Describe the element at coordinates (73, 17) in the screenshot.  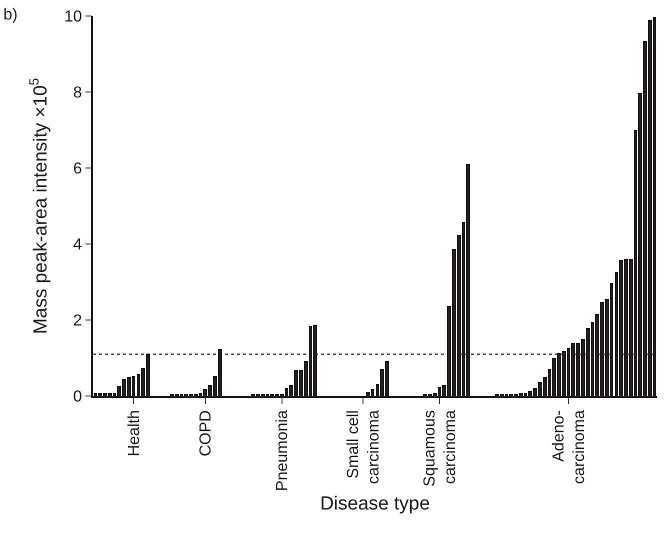
I see `y-tick-label: 10` at that location.